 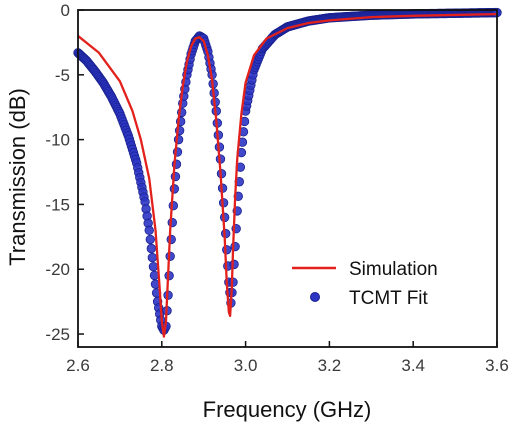 I want to click on x-tick-label: 2.8, so click(x=162, y=365).